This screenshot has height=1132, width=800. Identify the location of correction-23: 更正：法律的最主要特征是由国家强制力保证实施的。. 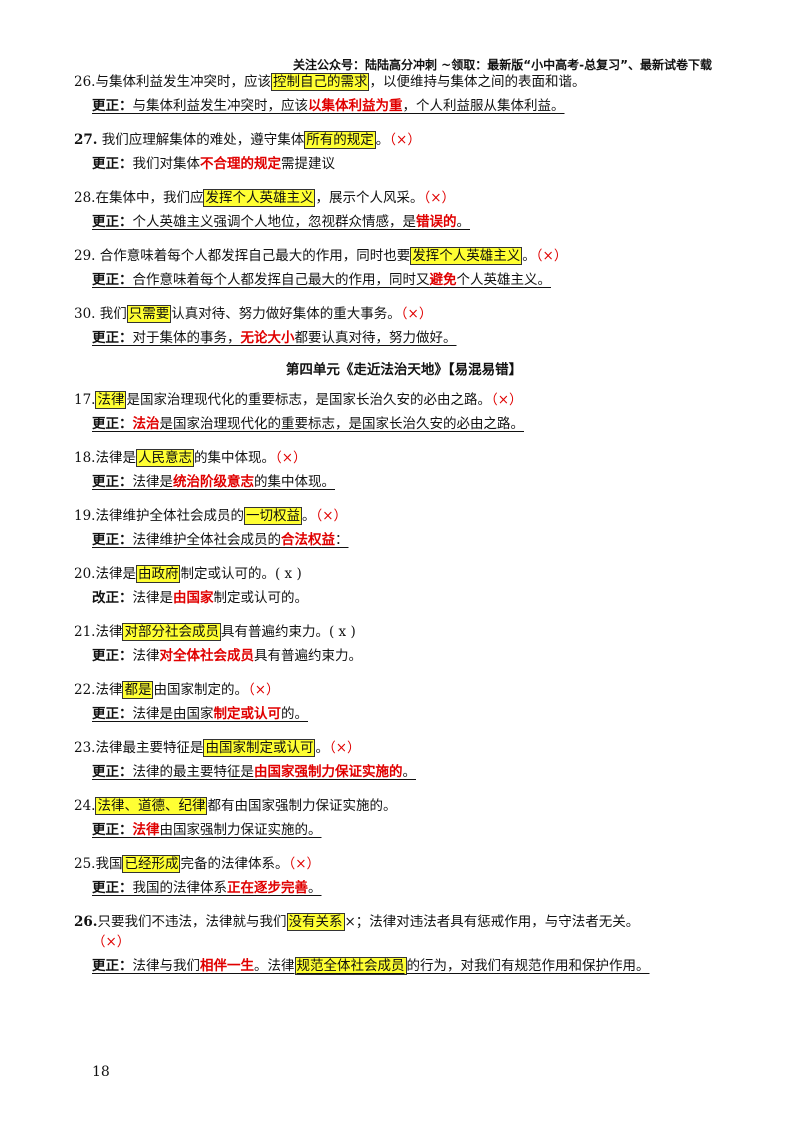
(413, 772).